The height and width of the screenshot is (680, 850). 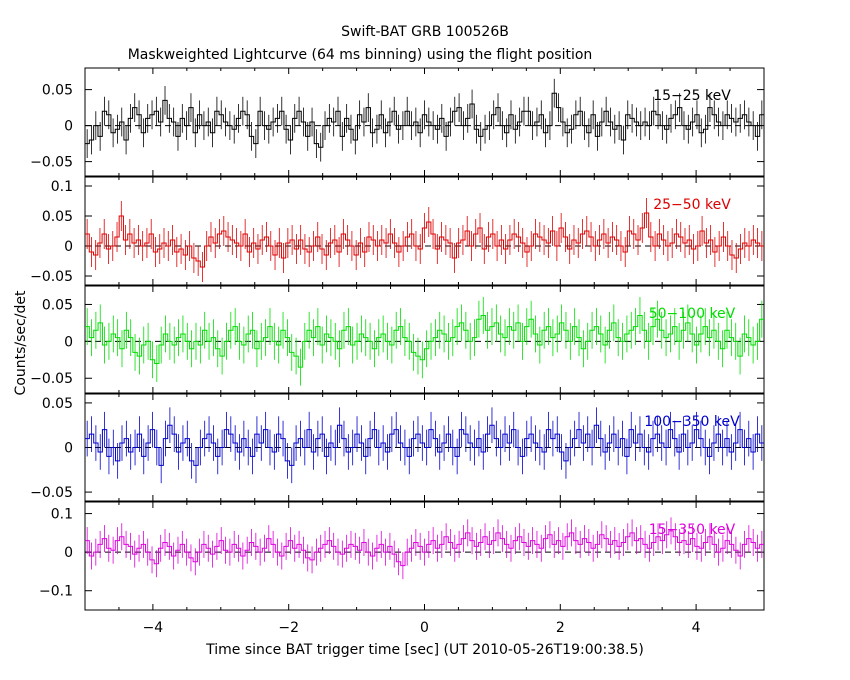 I want to click on panel-4: −0.1 0 0.1 15−350 keV, so click(x=402, y=556).